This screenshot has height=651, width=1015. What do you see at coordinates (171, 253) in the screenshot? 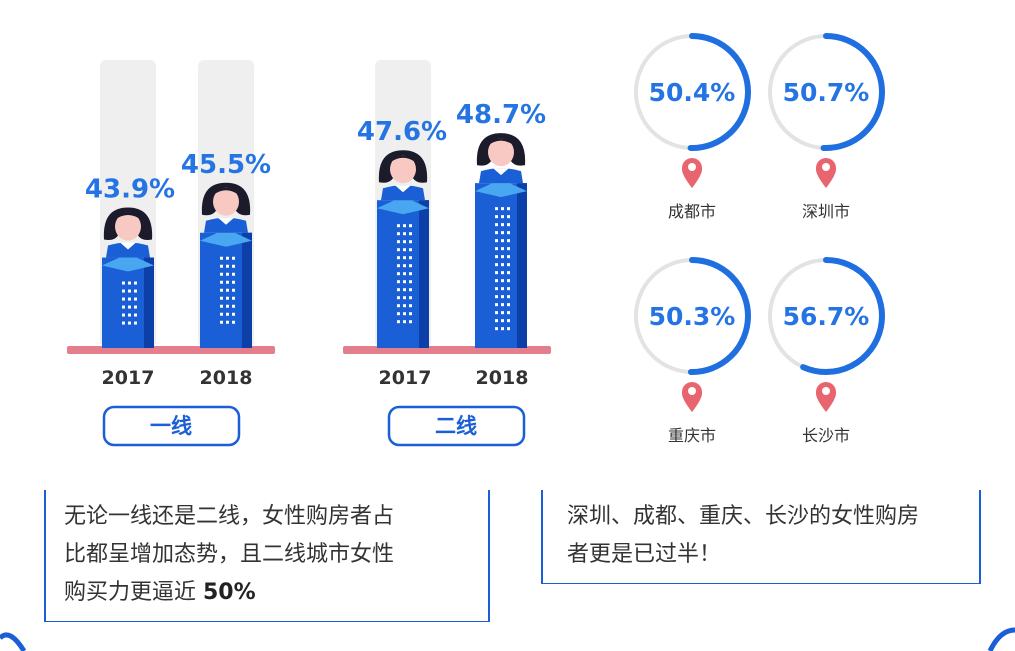
I see `tier1-chart: 43.9% 45.5% 2017 2018 一线` at bounding box center [171, 253].